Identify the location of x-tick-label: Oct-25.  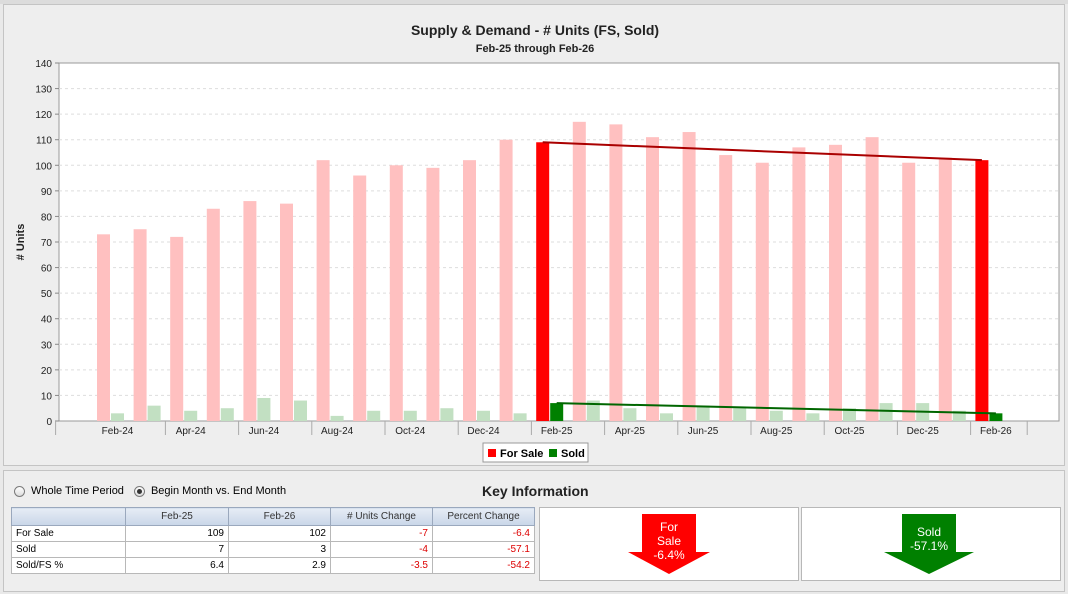
(849, 431).